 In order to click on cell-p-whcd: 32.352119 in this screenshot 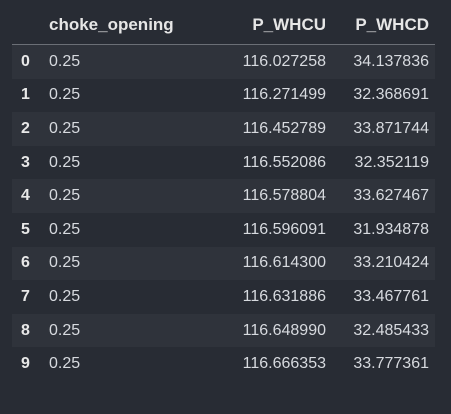, I will do `click(391, 162)`.